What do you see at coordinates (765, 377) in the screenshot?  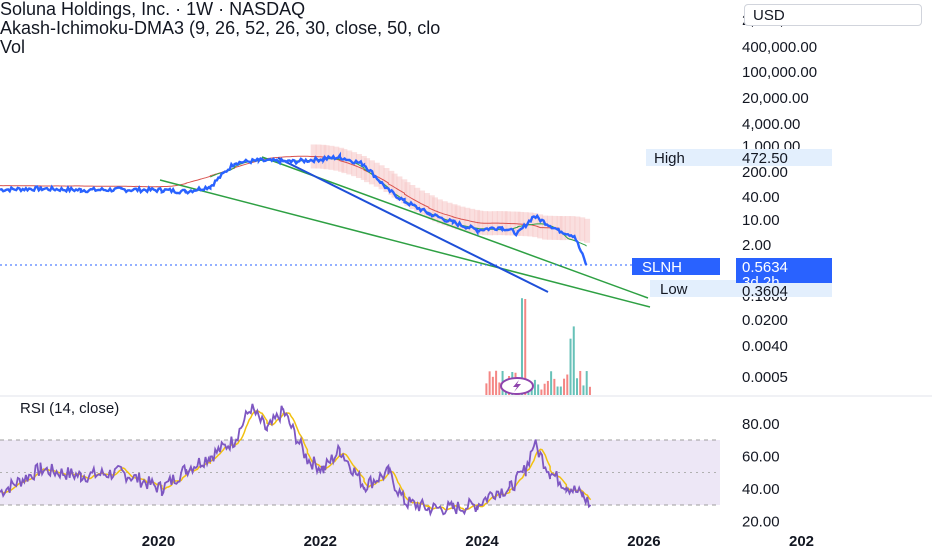 I see `price-tick: 0.0005` at bounding box center [765, 377].